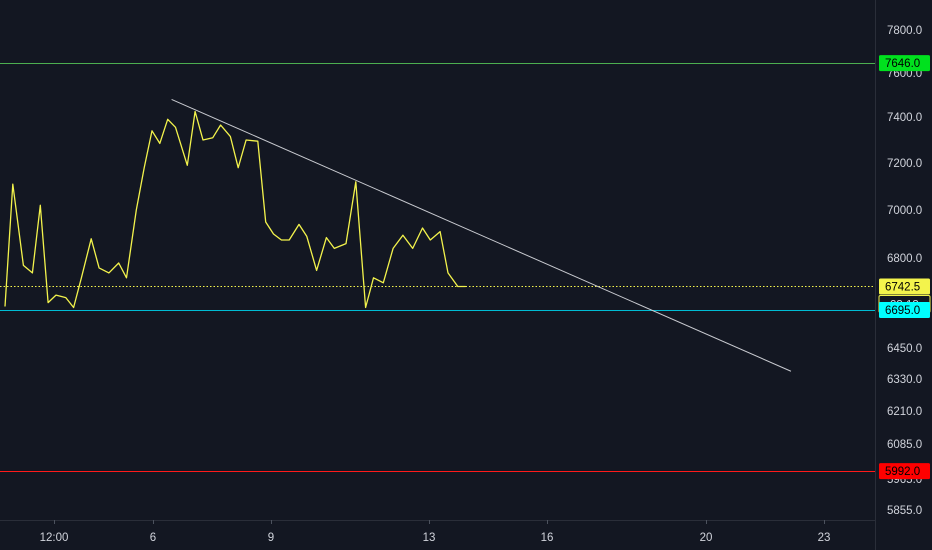 The image size is (932, 550). I want to click on time-axis: 12:00 6 9 13 16 20 23, so click(435, 532).